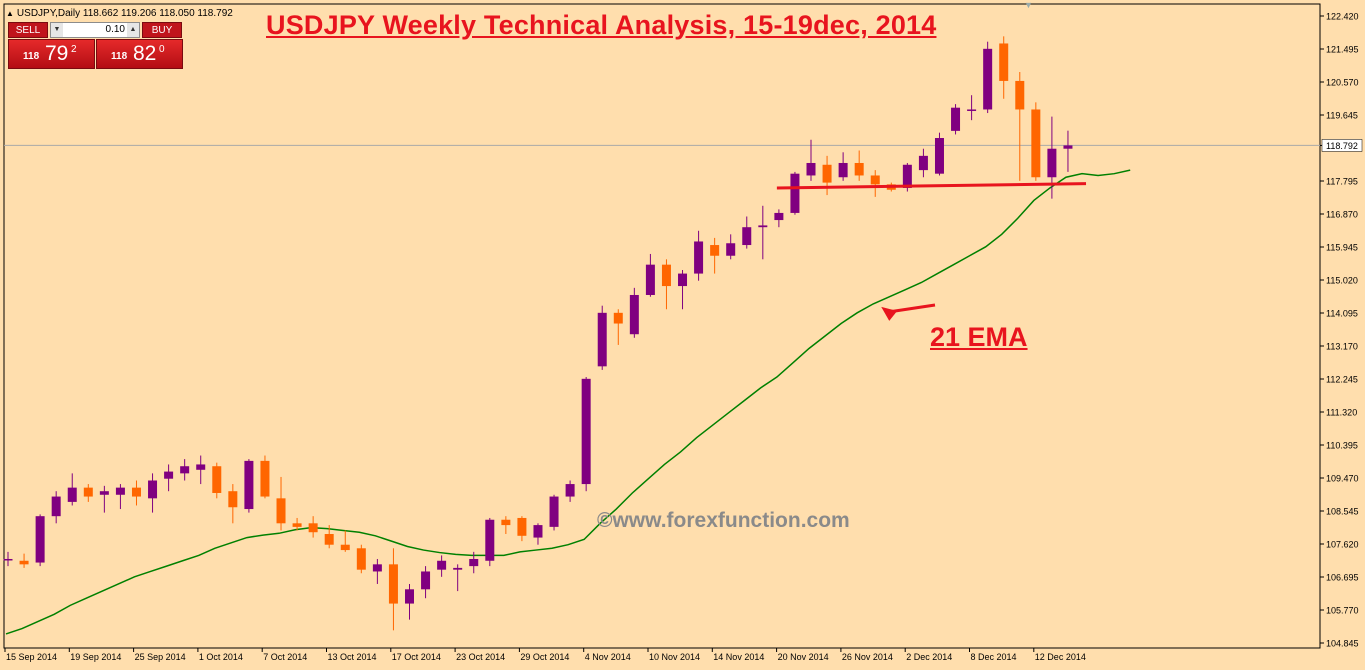  I want to click on sell-quote-fraction: 2, so click(74, 49).